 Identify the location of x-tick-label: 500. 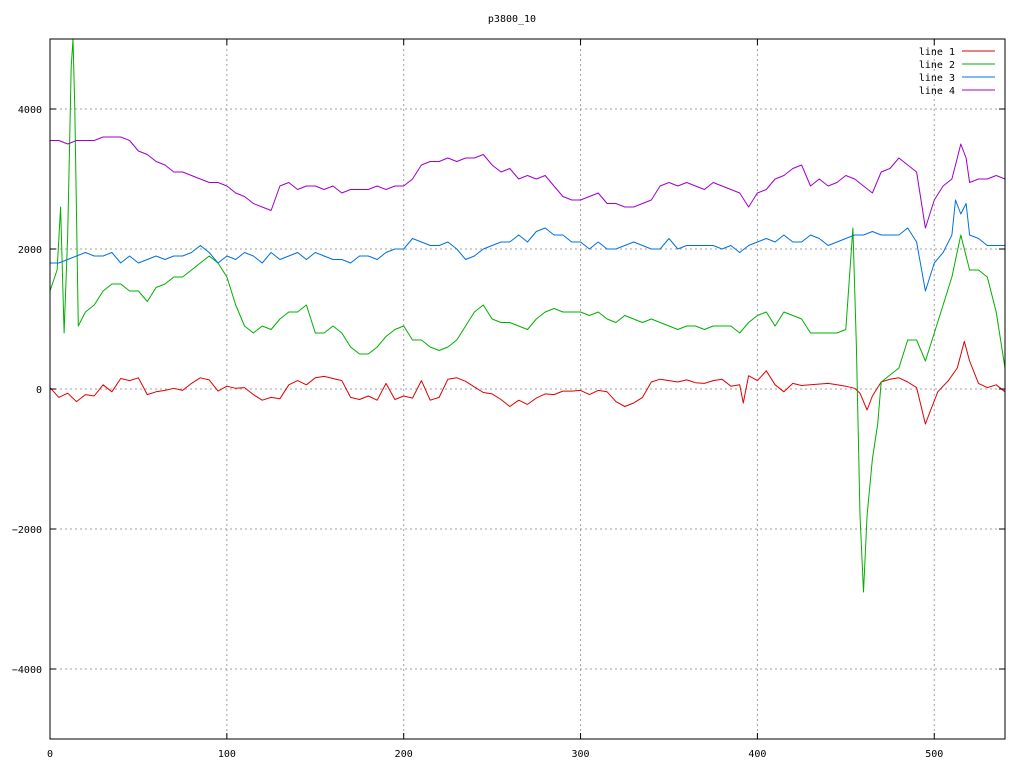
(934, 754).